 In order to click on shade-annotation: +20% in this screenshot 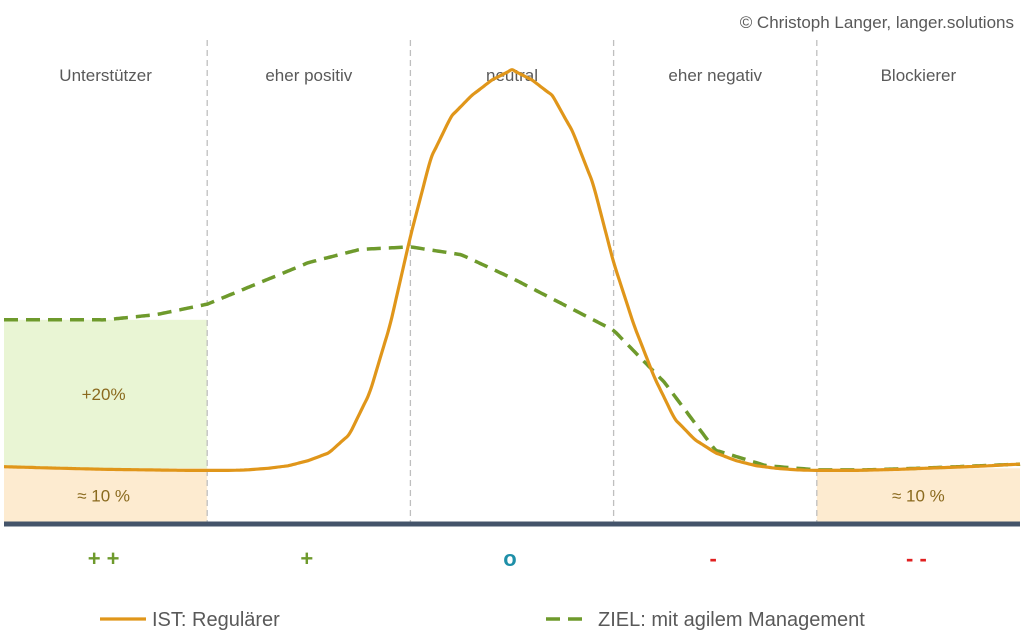, I will do `click(104, 394)`.